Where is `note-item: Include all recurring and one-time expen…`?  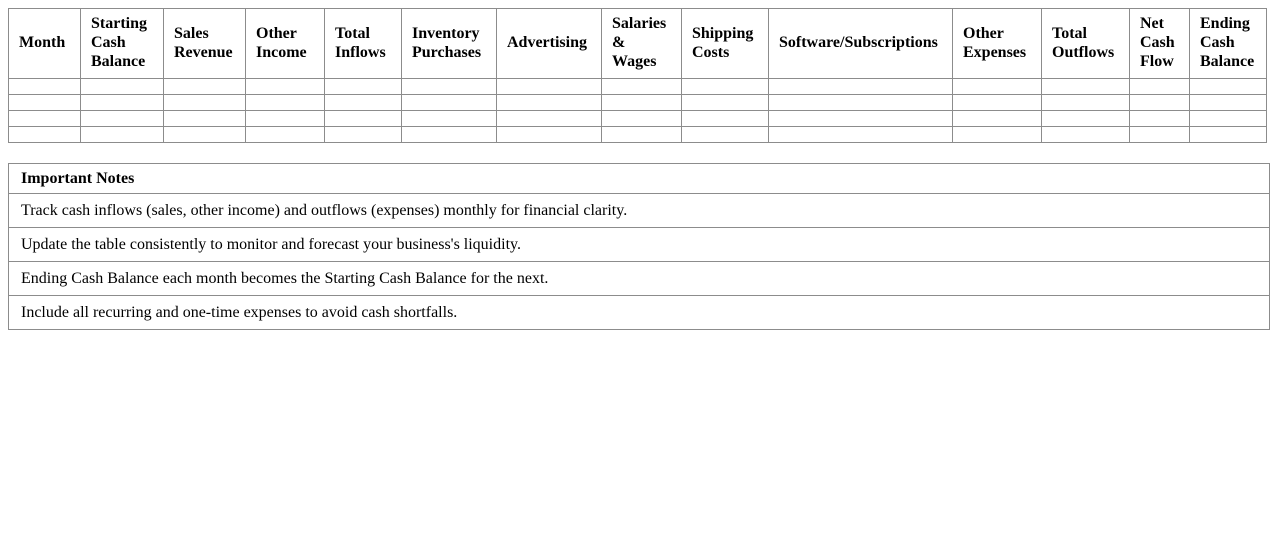 note-item: Include all recurring and one-time expen… is located at coordinates (639, 312).